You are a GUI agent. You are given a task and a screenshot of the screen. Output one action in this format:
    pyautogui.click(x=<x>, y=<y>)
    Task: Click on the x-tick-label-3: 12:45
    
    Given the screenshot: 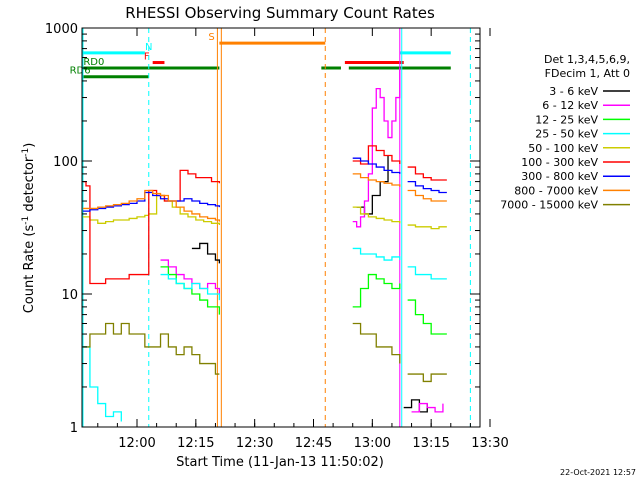 What is the action you would take?
    pyautogui.click(x=313, y=443)
    